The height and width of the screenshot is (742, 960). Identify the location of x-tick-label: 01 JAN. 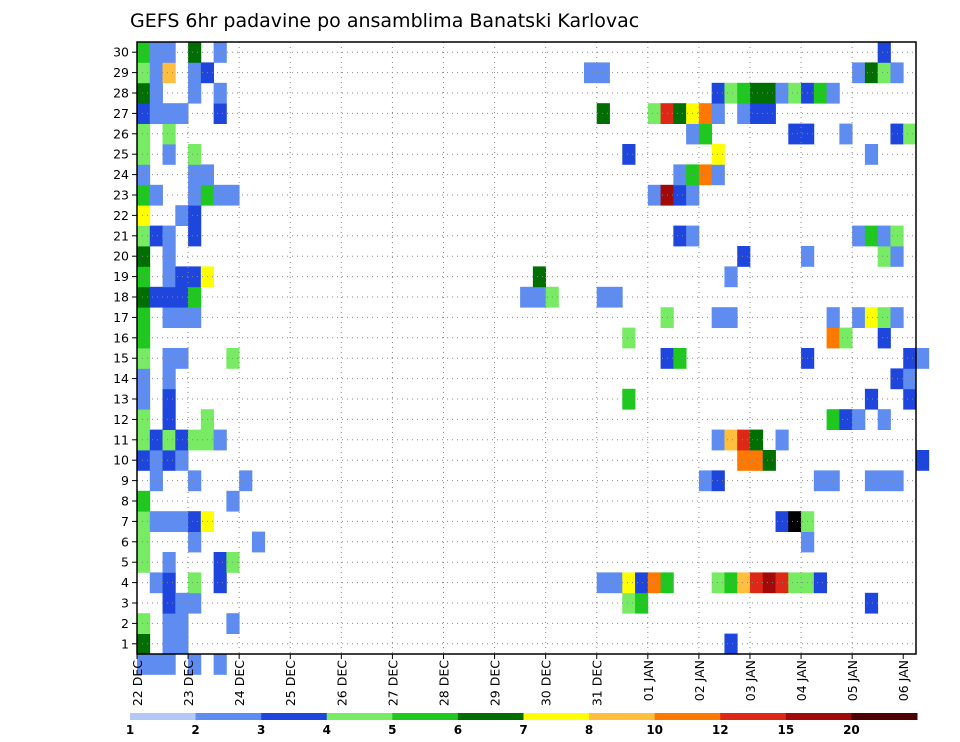
(648, 680).